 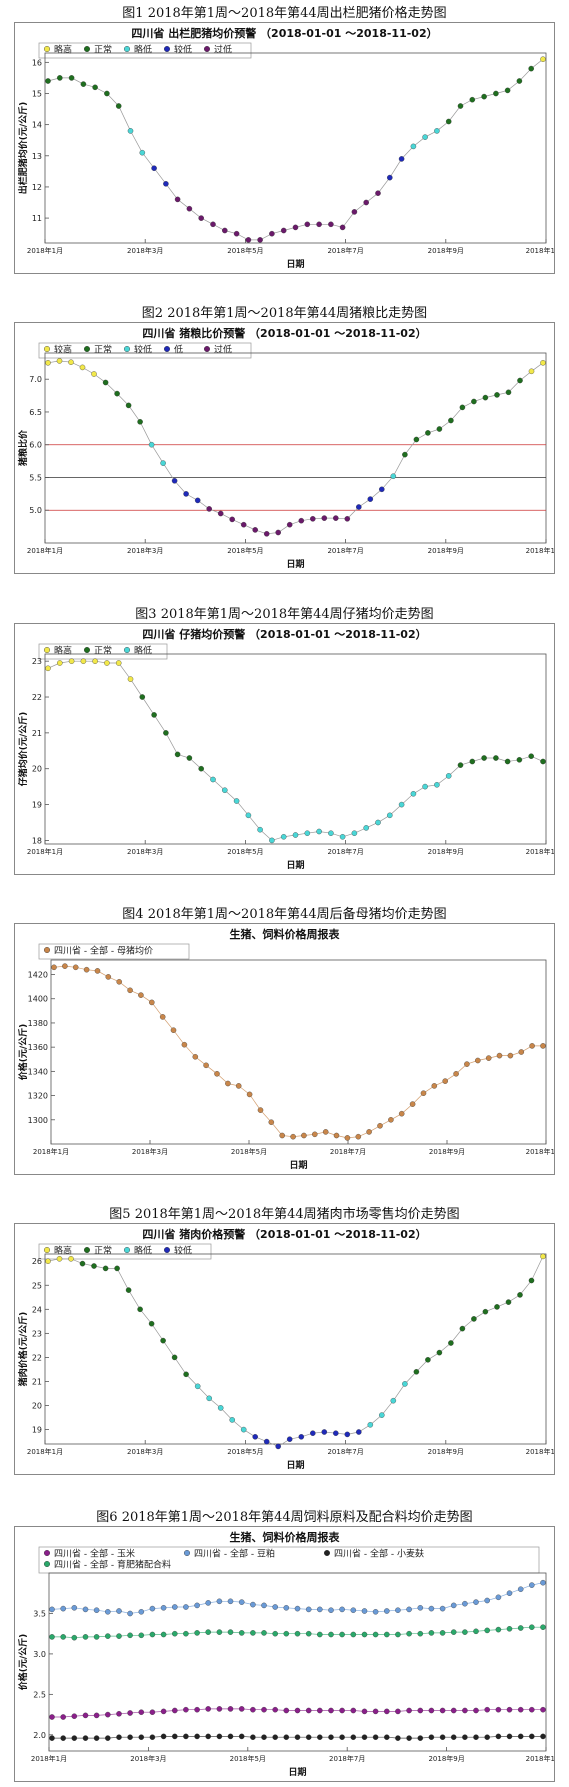 I want to click on plot-area, so click(x=295, y=148).